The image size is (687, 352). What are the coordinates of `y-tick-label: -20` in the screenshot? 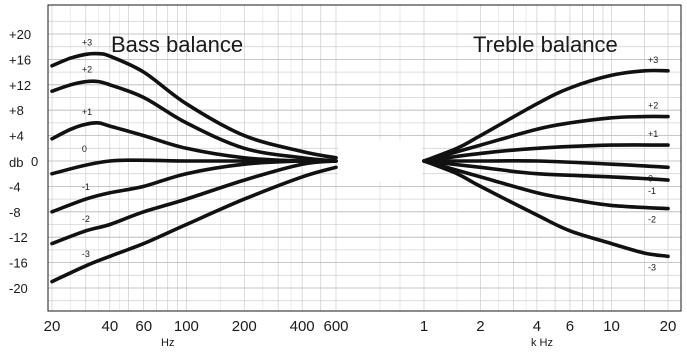 It's located at (18, 288).